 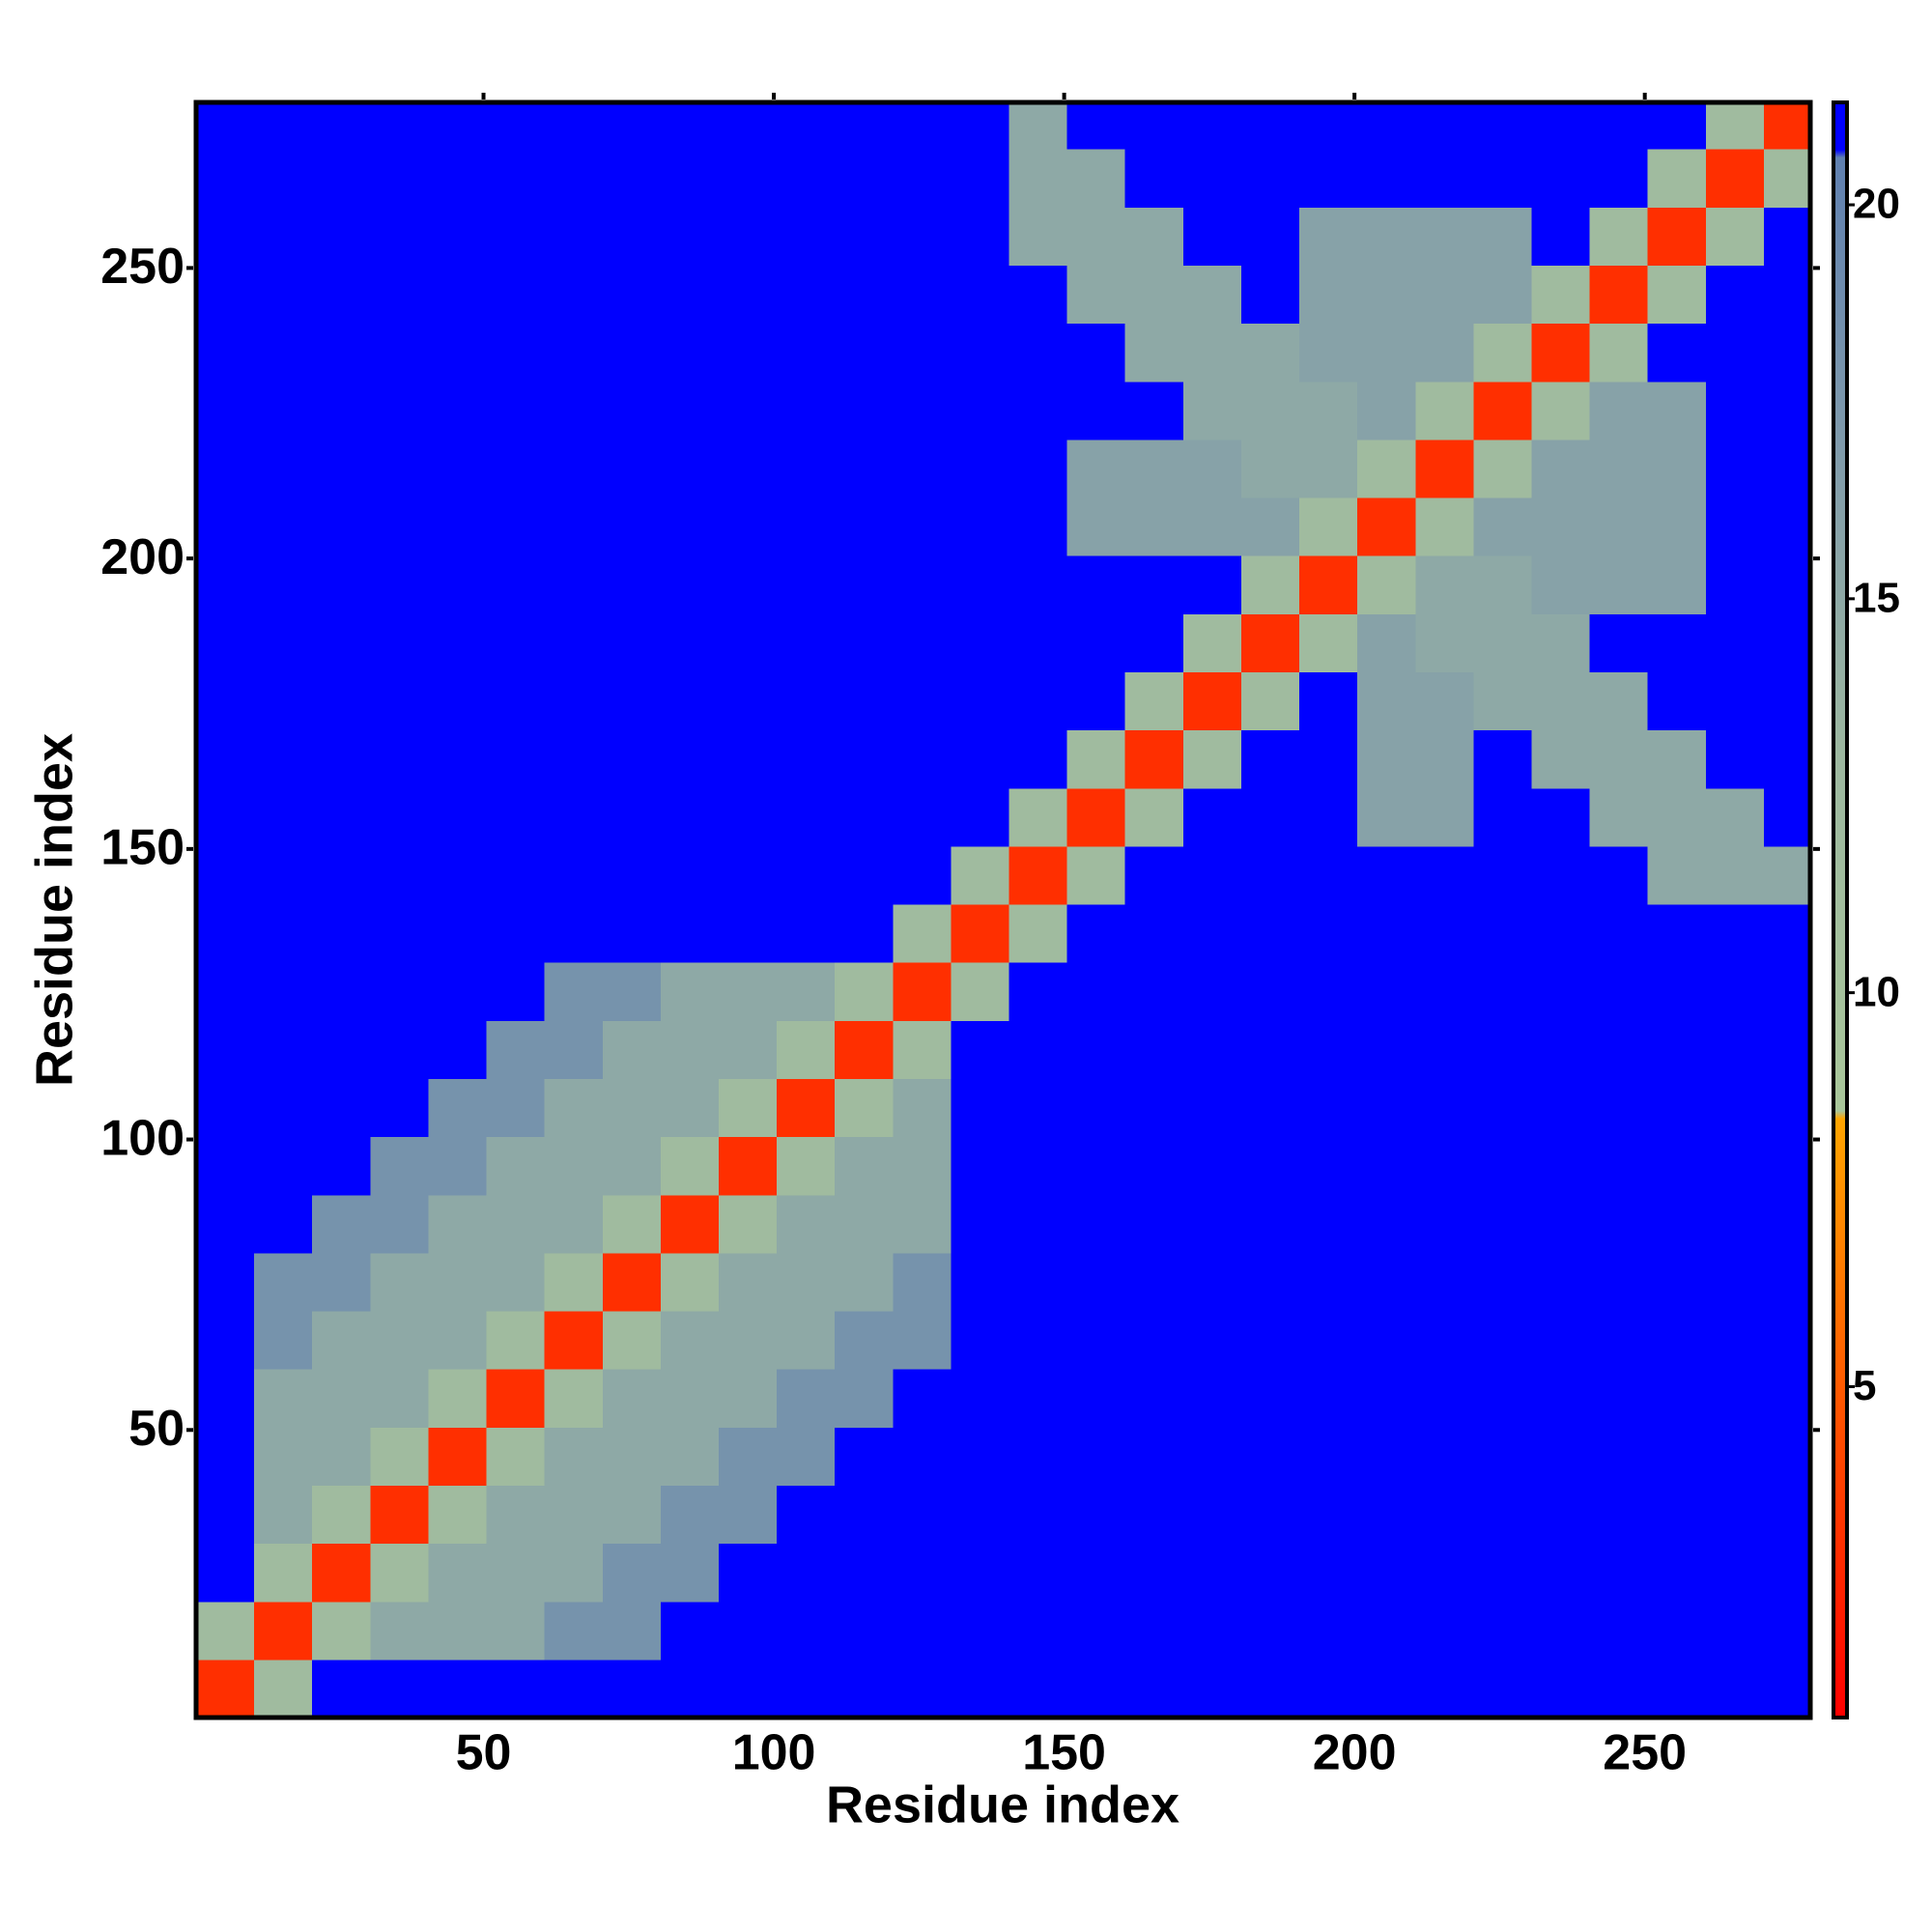 I want to click on y-axis-title: Residue index, so click(x=54, y=910).